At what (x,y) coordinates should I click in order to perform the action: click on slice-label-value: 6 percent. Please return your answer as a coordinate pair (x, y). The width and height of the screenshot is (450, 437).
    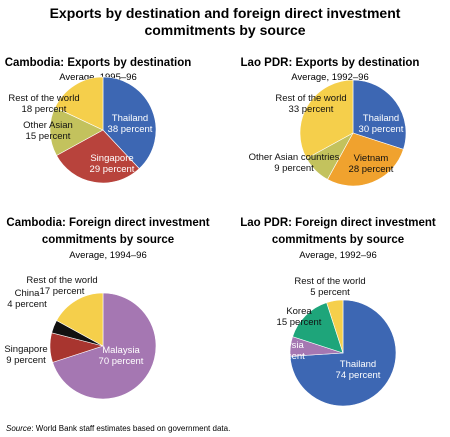
    Looking at the image, I should click on (285, 356).